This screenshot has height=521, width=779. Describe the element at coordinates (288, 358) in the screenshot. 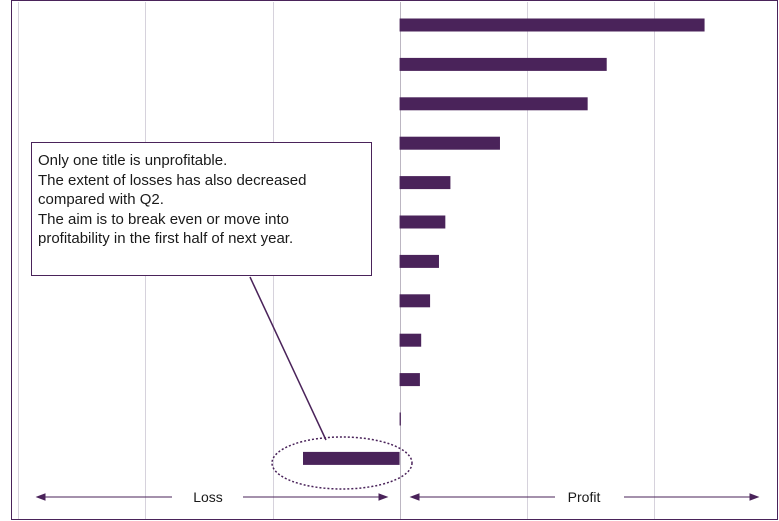

I see `callout-leader-line` at that location.